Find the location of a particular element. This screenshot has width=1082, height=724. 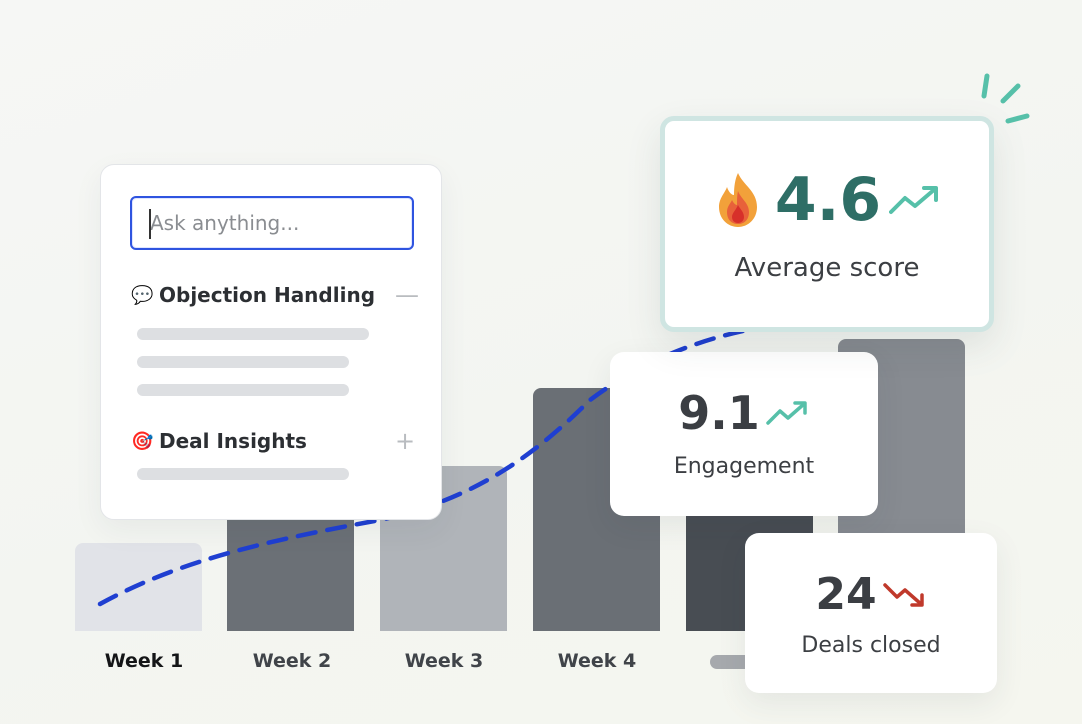

section-deal-insights: 🎯 Deal Insights + is located at coordinates (273, 441).